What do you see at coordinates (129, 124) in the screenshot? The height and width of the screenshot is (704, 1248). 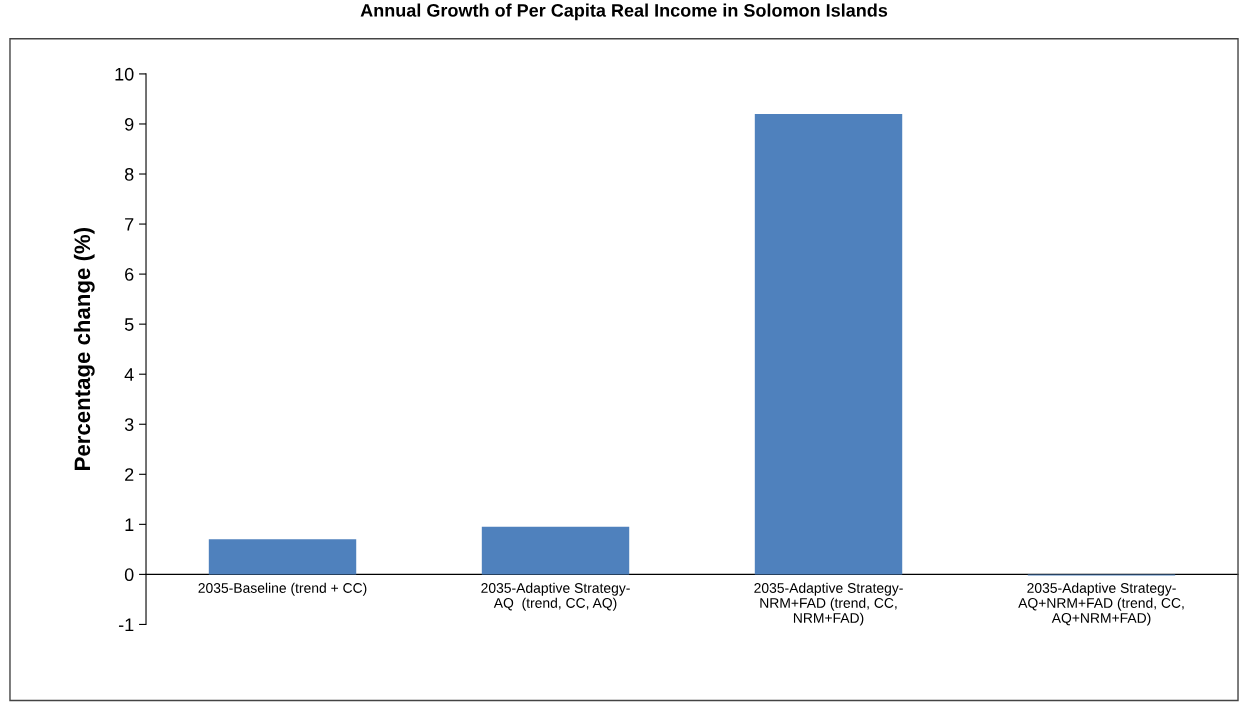 I see `y-tick-label: 9` at bounding box center [129, 124].